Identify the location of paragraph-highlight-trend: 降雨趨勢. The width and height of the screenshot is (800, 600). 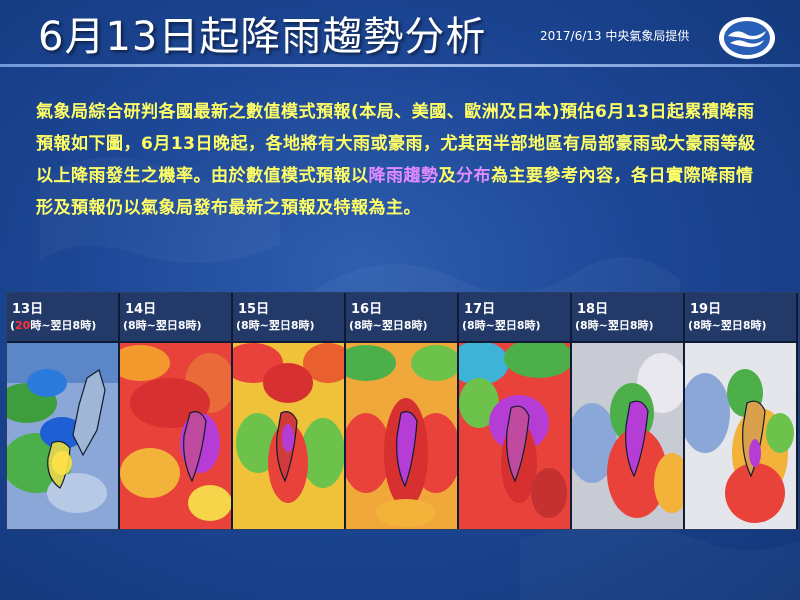
(403, 176).